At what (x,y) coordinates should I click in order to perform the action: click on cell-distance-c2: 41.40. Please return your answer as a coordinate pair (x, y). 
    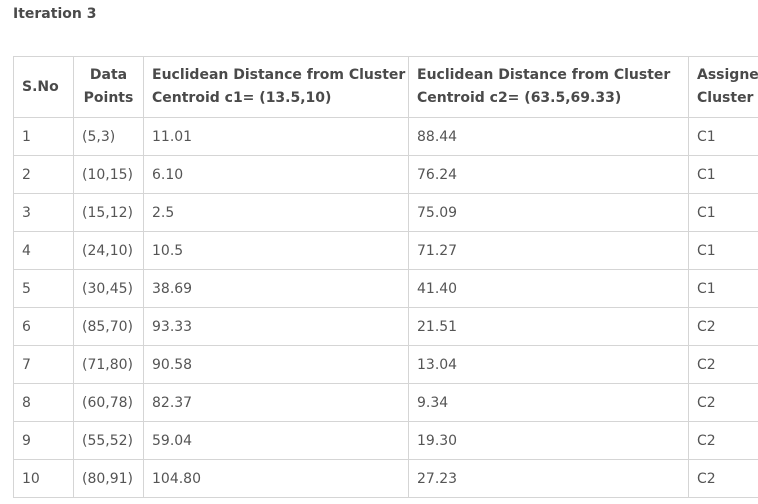
    Looking at the image, I should click on (548, 288).